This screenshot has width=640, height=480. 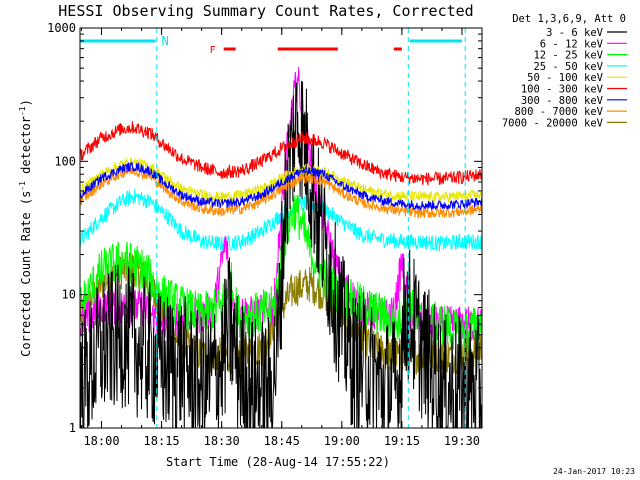 What do you see at coordinates (101, 441) in the screenshot?
I see `x-tick-label: 18:00` at bounding box center [101, 441].